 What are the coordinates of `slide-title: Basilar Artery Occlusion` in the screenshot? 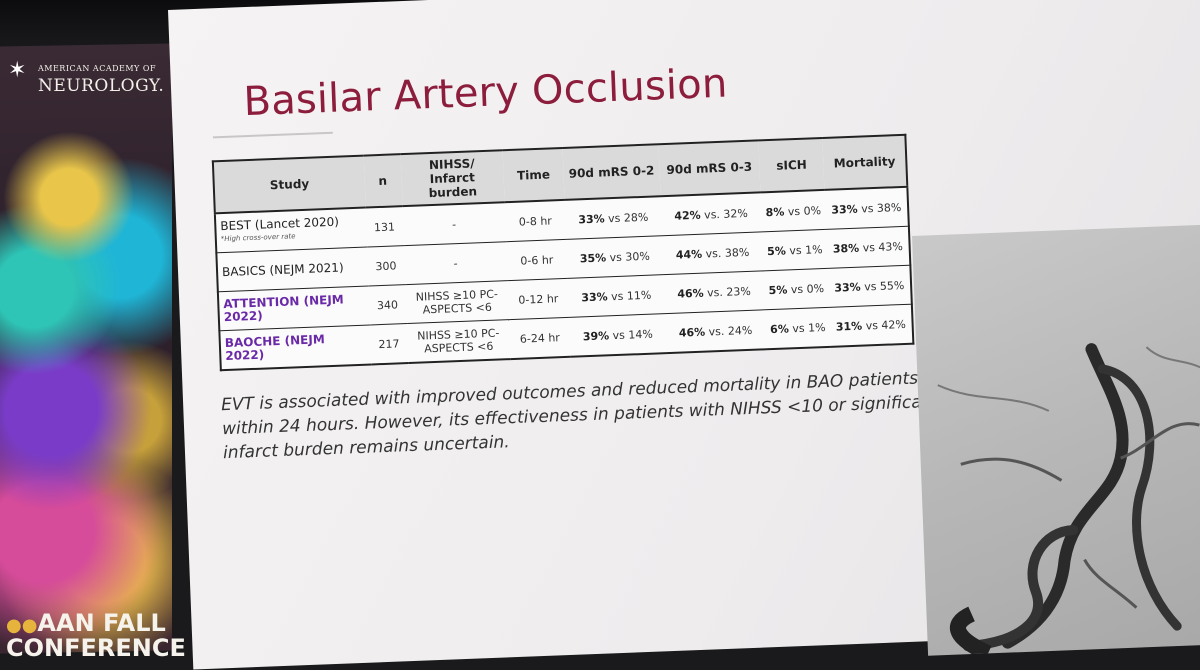 It's located at (485, 93).